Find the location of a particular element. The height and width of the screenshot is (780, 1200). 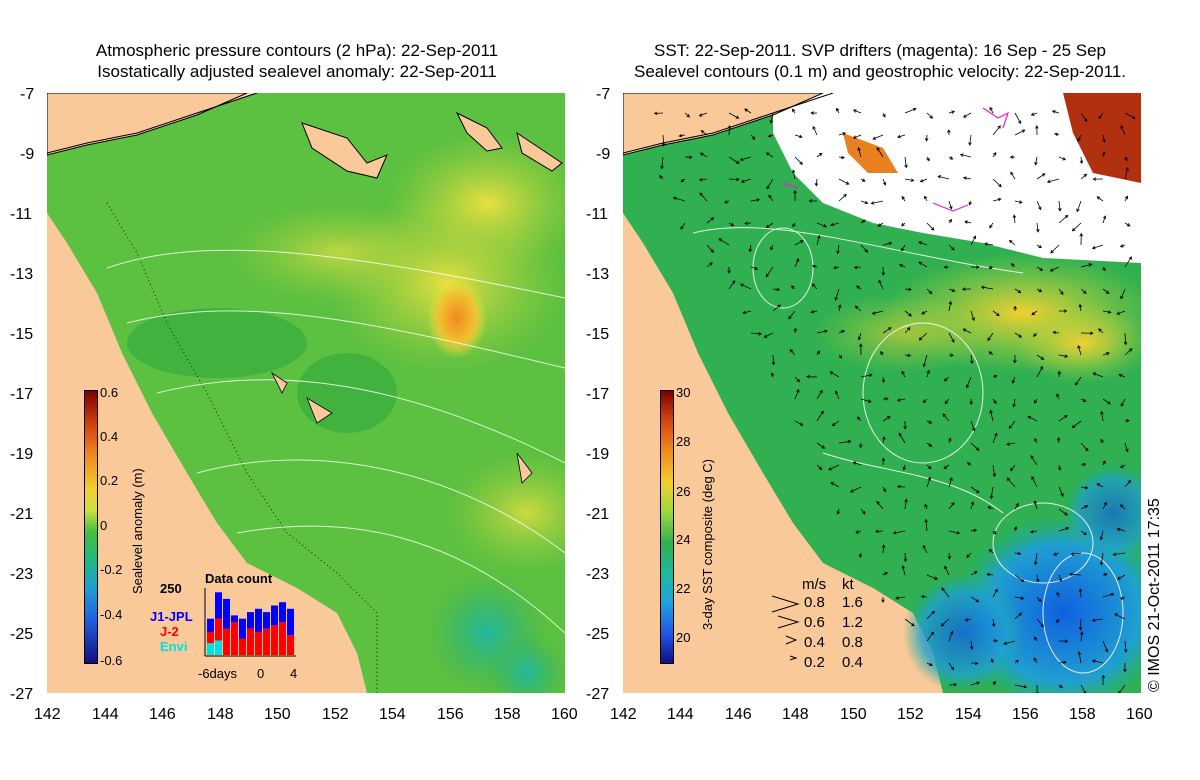

legend-kt: 0.4 is located at coordinates (852, 662).